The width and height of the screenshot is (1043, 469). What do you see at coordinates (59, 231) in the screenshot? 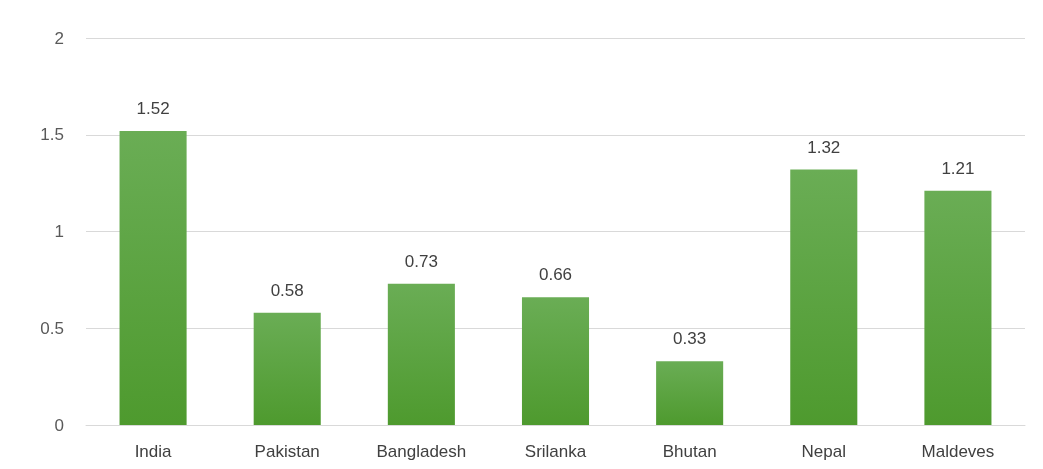
I see `y-tick-label: 1` at bounding box center [59, 231].